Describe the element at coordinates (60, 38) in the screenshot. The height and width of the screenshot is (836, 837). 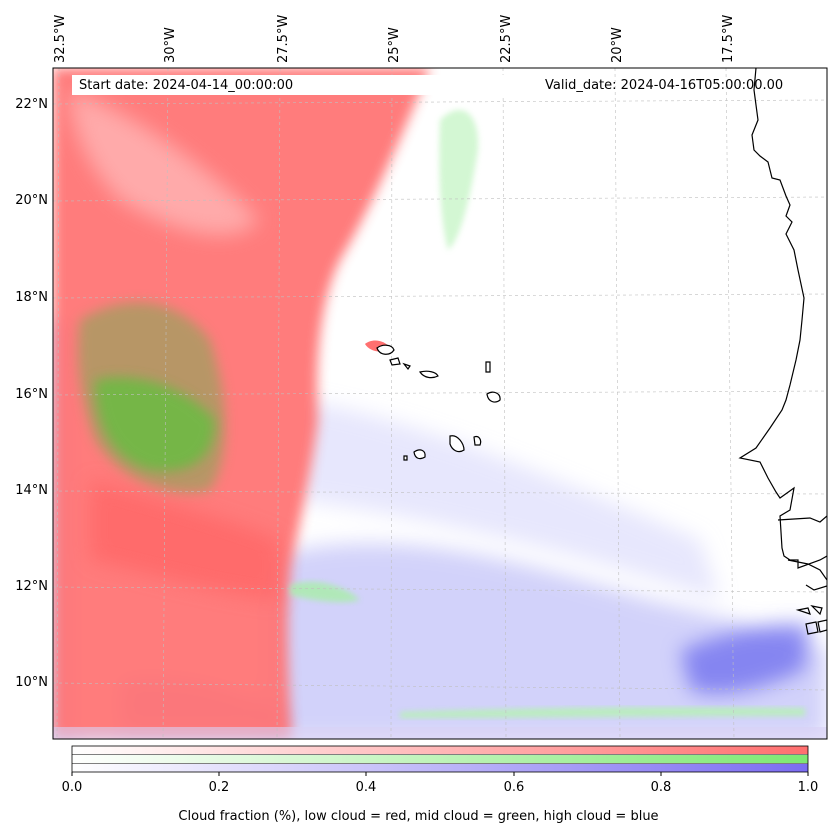
I see `longitude-label: 32.5°W` at that location.